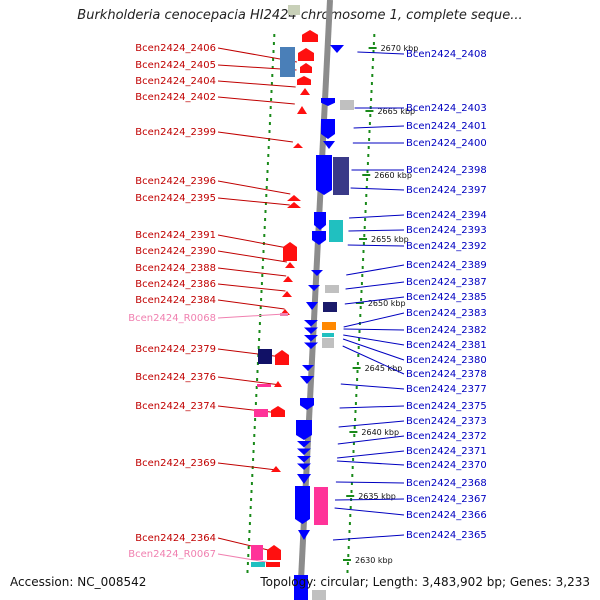 The height and width of the screenshot is (600, 600). I want to click on right-gene-label: Bcen2424_2397, so click(446, 190).